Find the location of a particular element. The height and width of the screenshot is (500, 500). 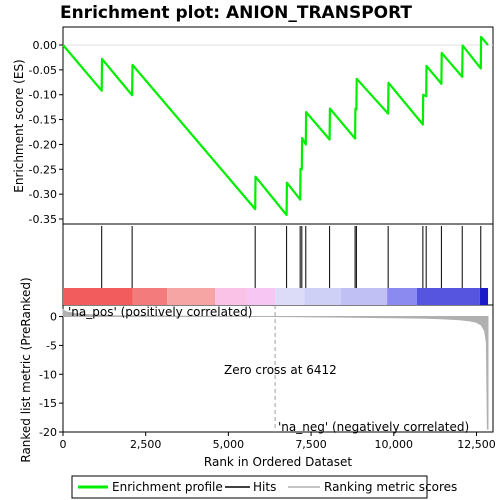

metric-tick-label: -15 is located at coordinates (48, 403).